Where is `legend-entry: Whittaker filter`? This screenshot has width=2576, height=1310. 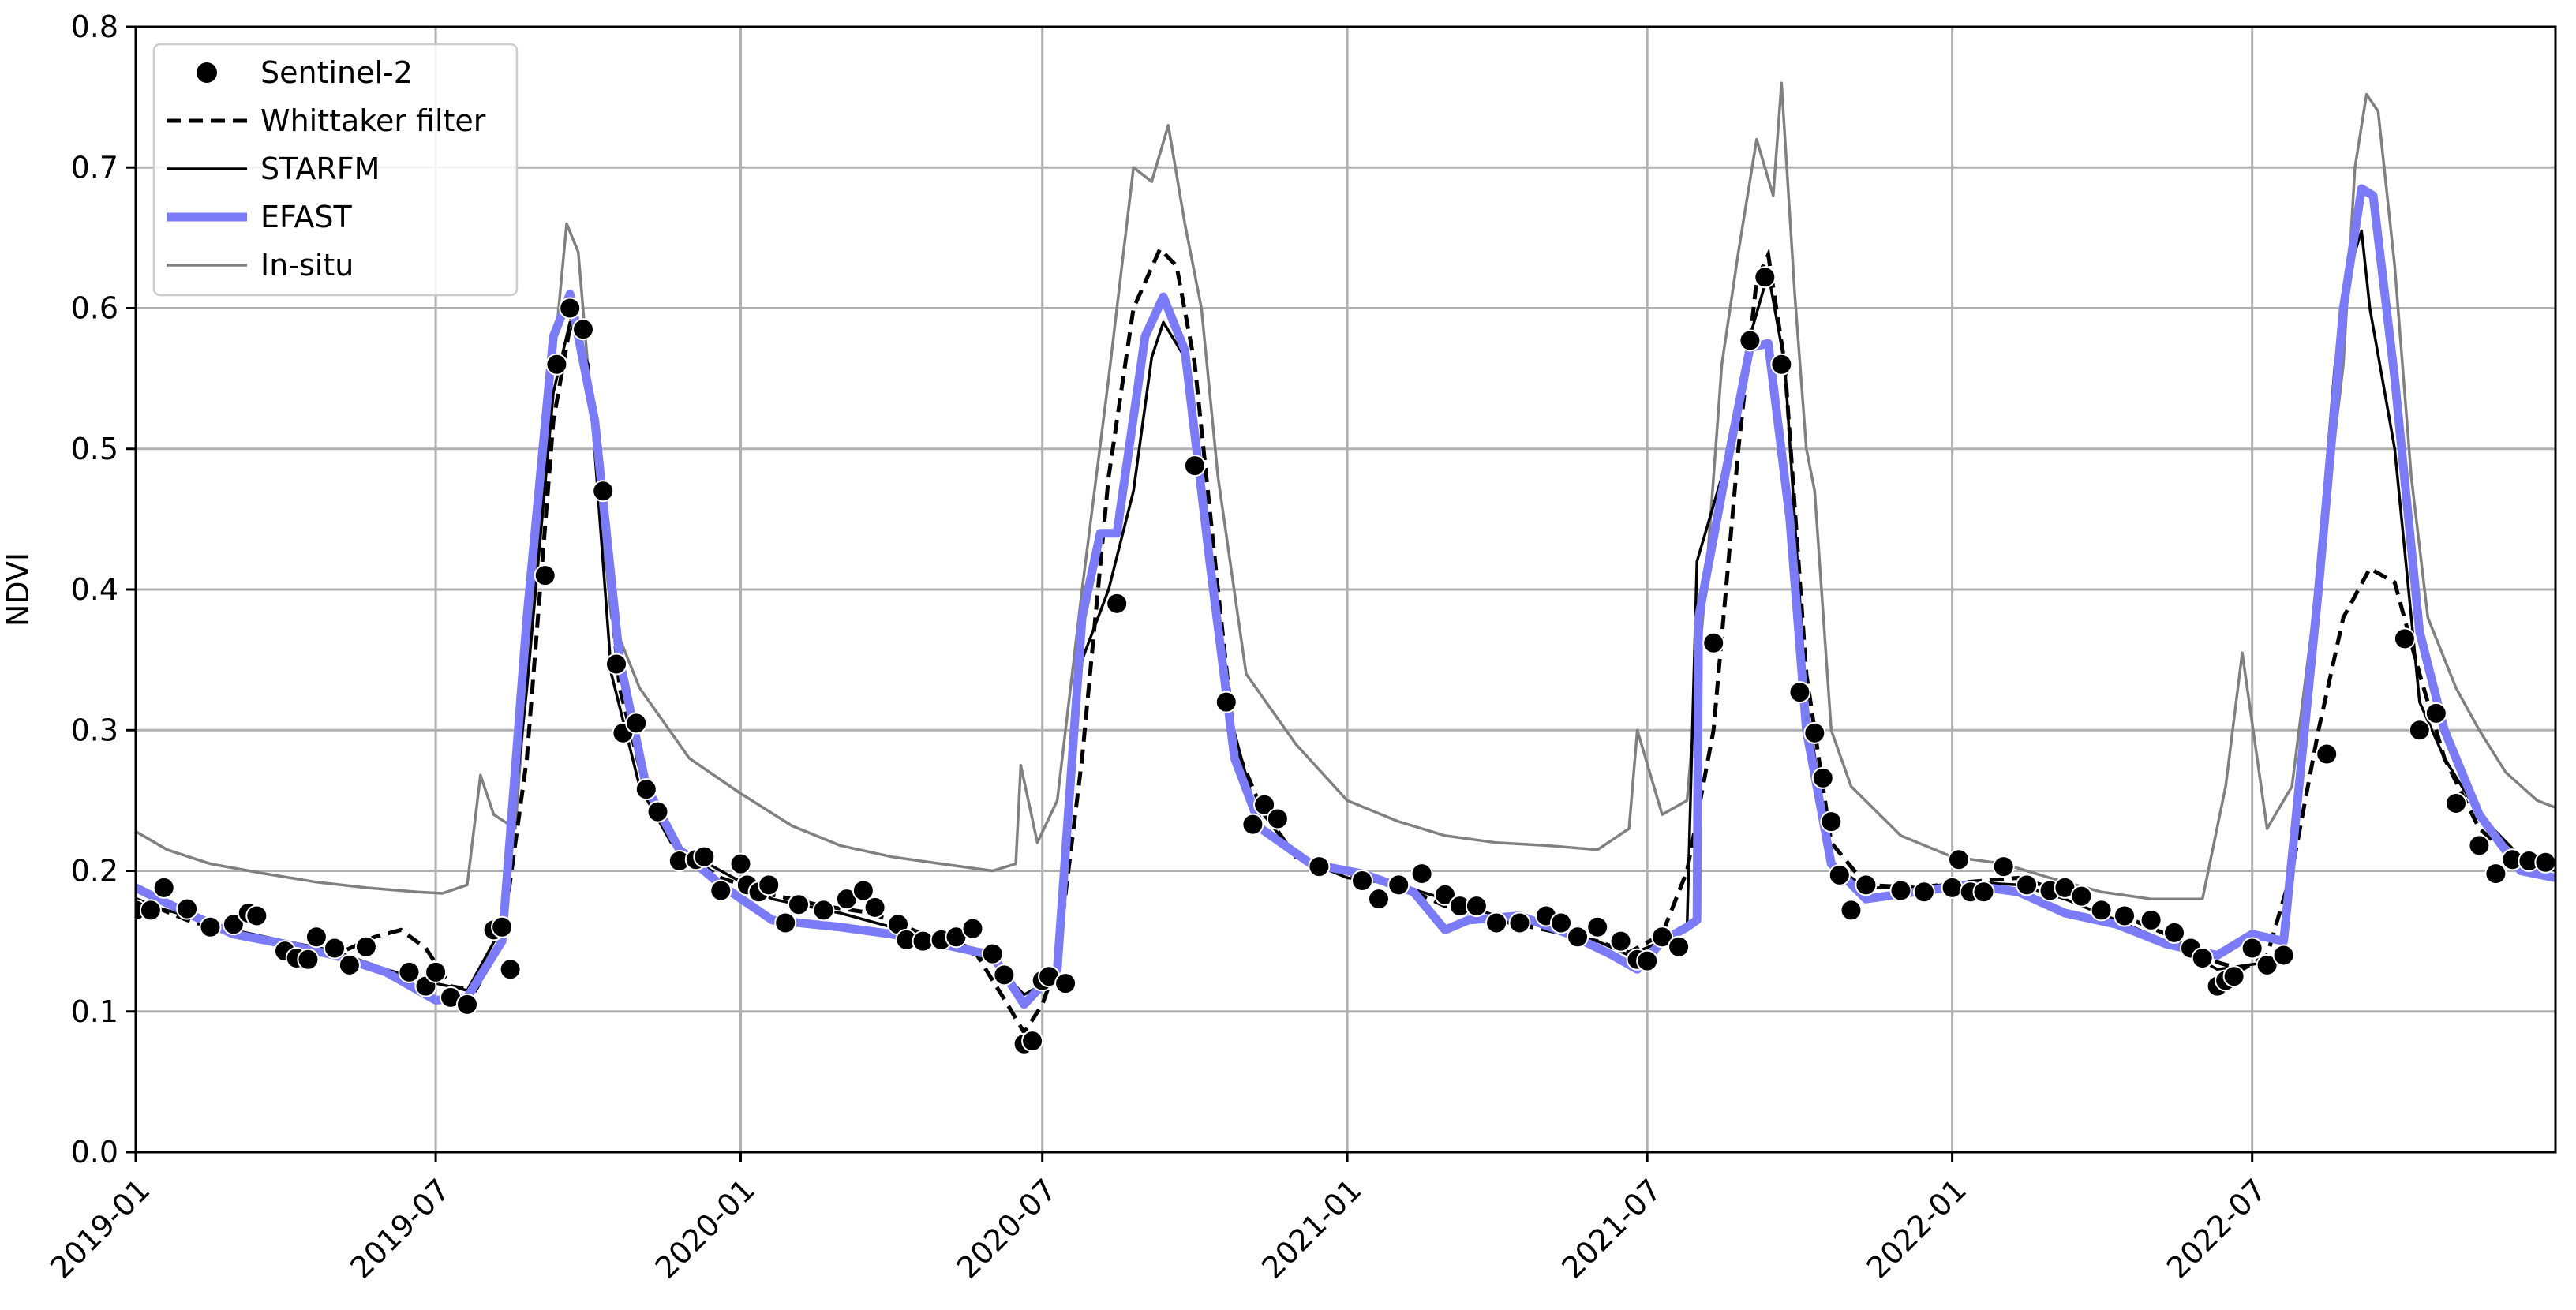
legend-entry: Whittaker filter is located at coordinates (326, 120).